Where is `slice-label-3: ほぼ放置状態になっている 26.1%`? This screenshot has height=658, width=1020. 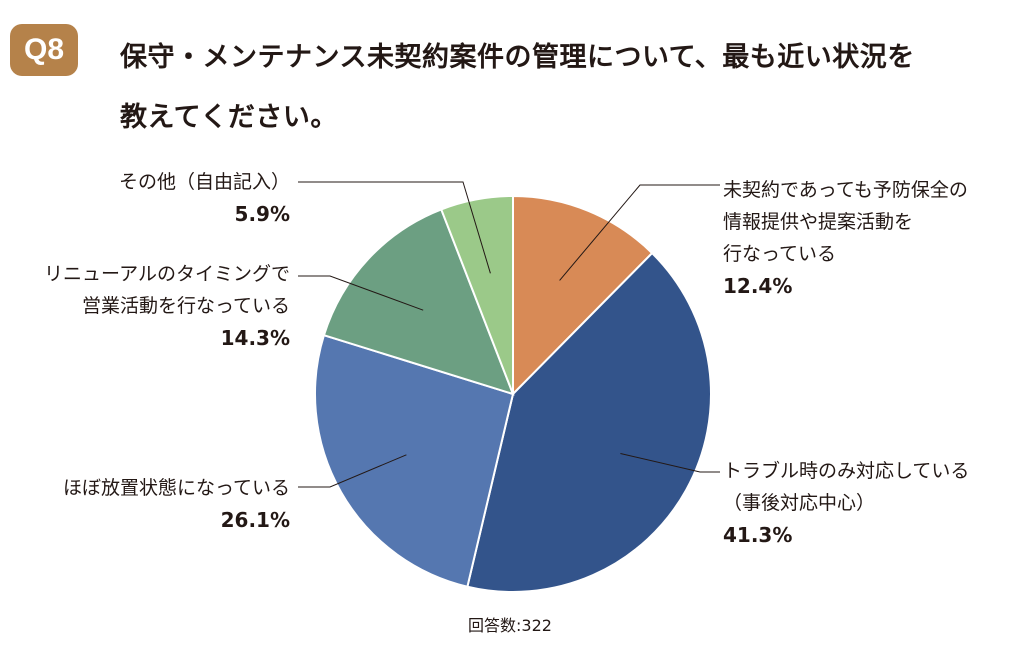
slice-label-3: ほぼ放置状態になっている 26.1% is located at coordinates (145, 504).